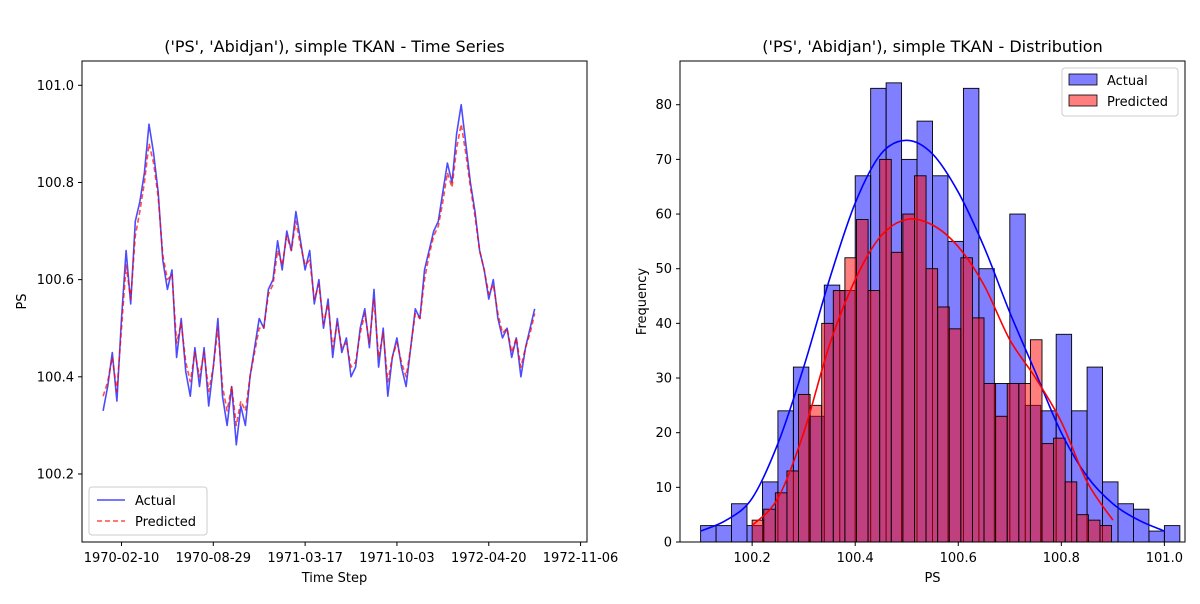  What do you see at coordinates (1164, 558) in the screenshot?
I see `x-tick-label: 101.0` at bounding box center [1164, 558].